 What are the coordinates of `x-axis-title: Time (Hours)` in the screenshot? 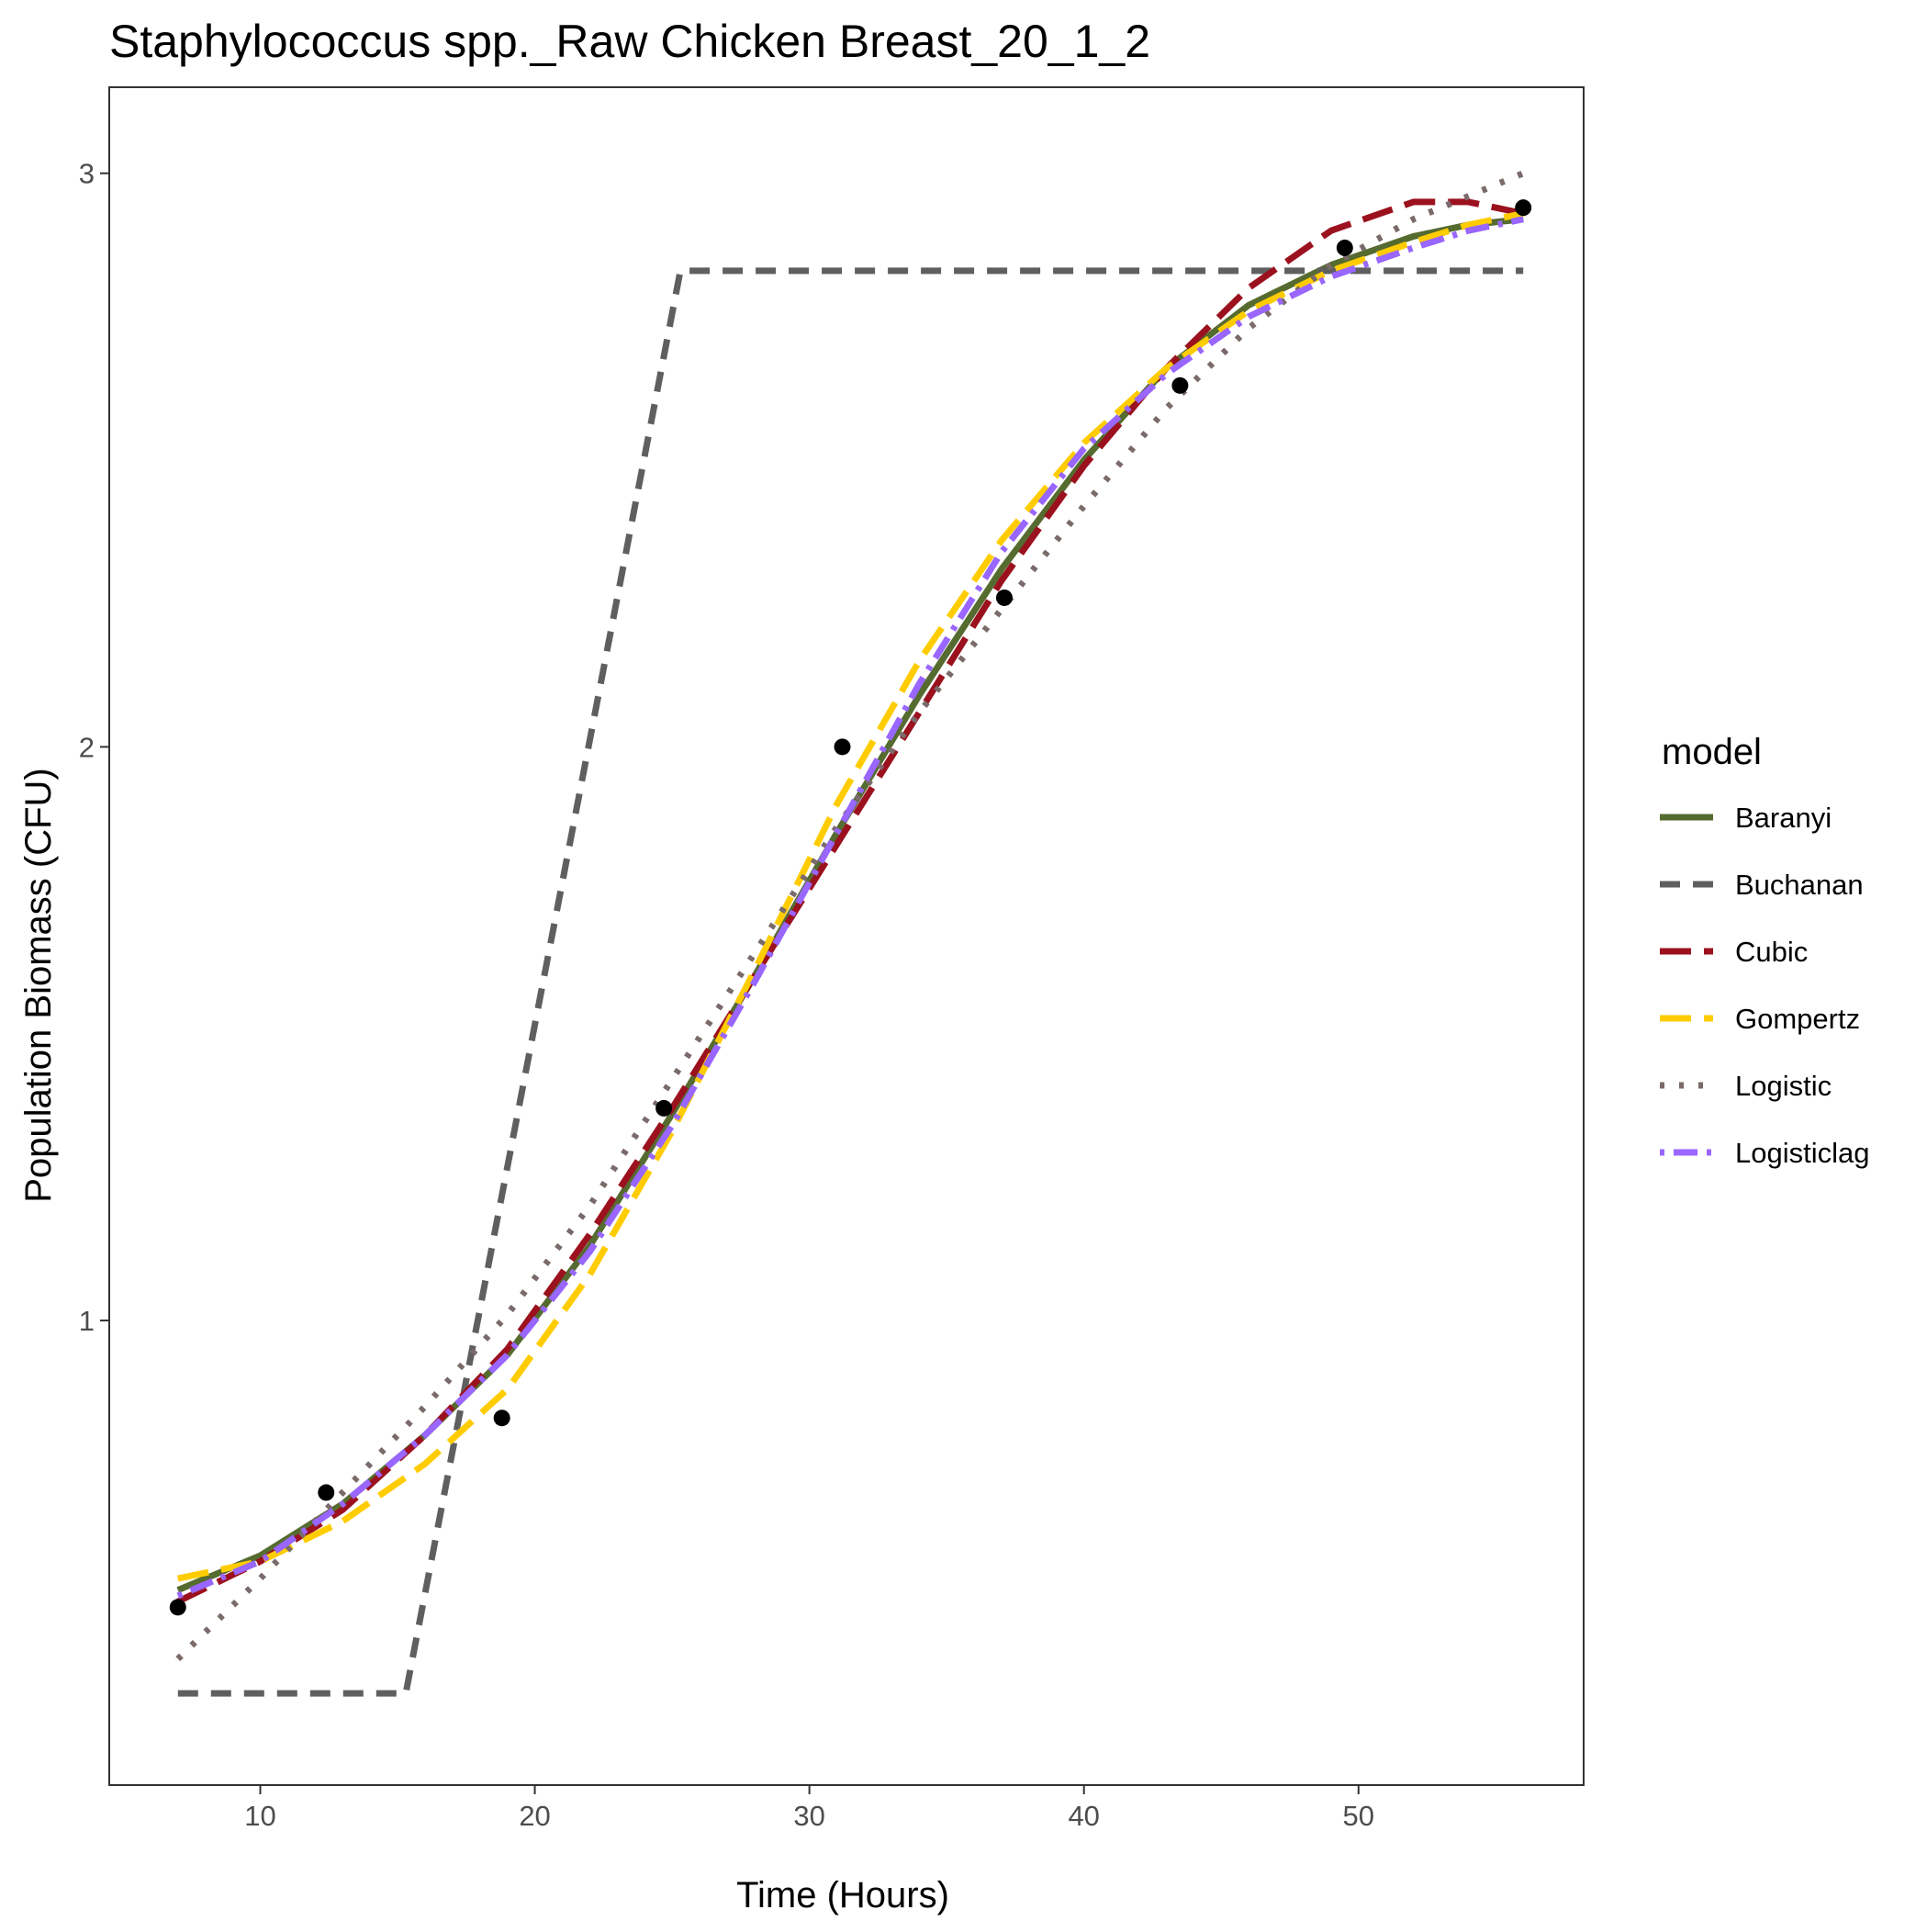 It's located at (843, 1895).